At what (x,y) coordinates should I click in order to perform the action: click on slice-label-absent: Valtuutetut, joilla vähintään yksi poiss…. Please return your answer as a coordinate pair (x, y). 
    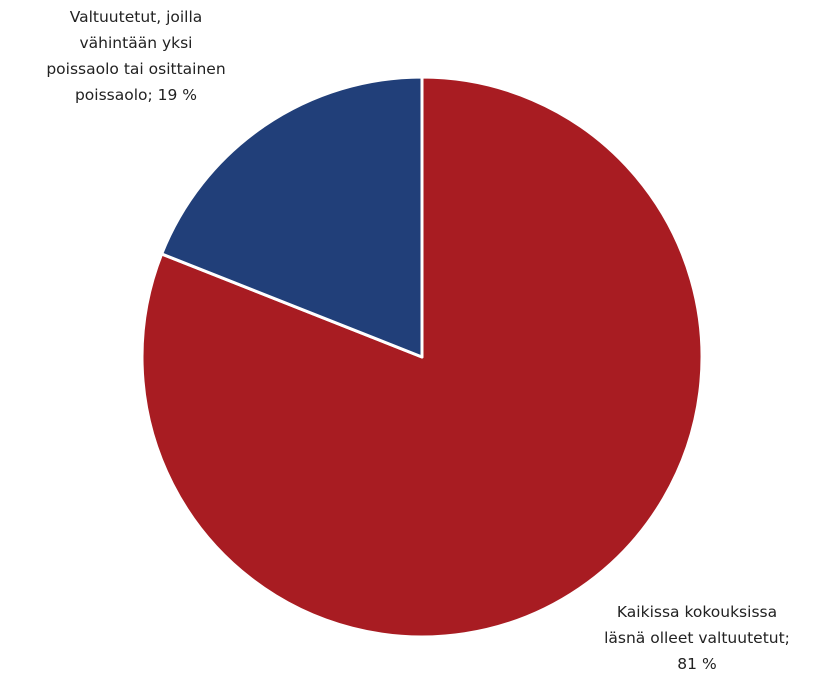
    Looking at the image, I should click on (136, 56).